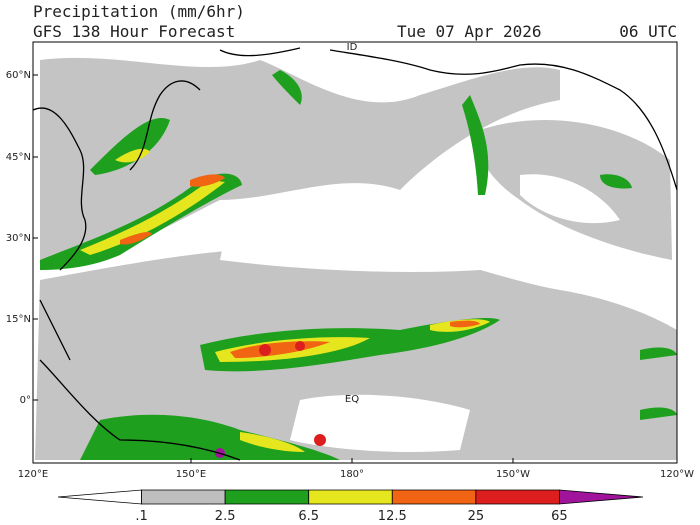 This screenshot has width=700, height=525. I want to click on longitude-label: 180°, so click(352, 474).